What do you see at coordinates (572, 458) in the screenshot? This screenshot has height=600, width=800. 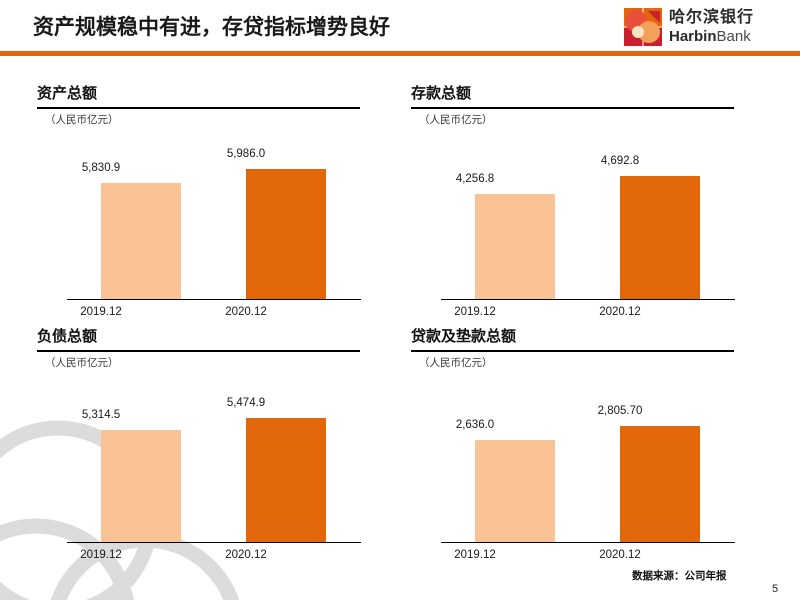 I see `chart-plot-area: 2,636.0 2,805.70` at bounding box center [572, 458].